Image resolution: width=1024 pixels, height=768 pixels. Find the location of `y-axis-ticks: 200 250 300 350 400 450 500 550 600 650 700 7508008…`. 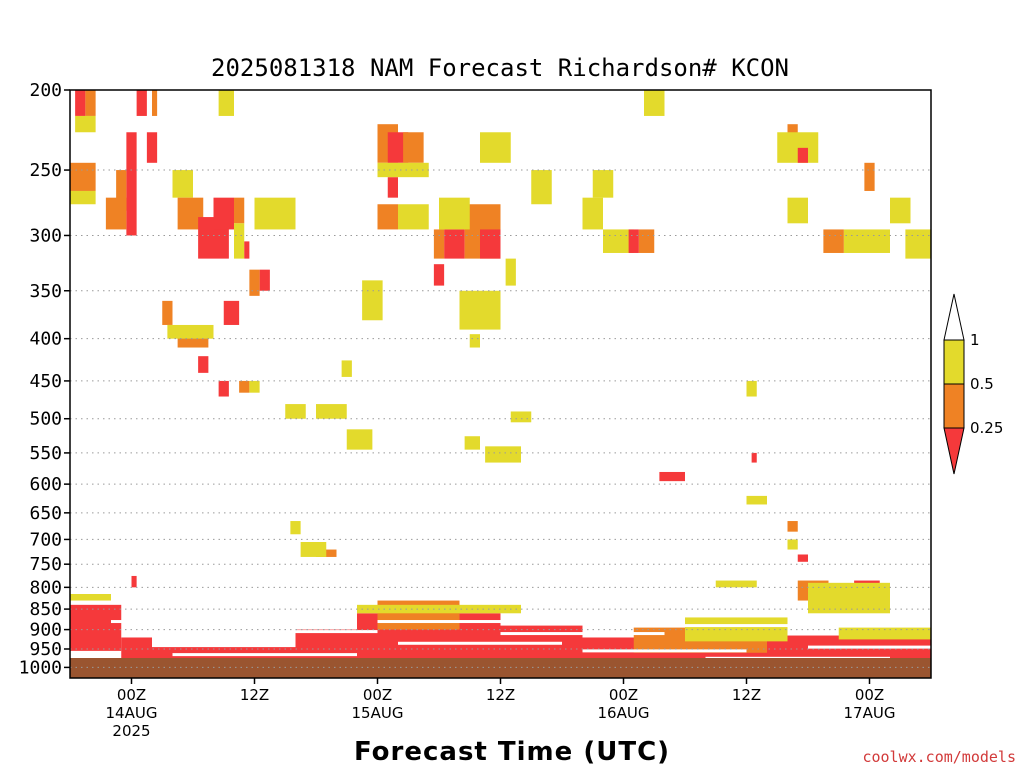

y-axis-ticks: 200 250 300 350 400 450 500 550 600 650 700 7508008… is located at coordinates (44, 379).